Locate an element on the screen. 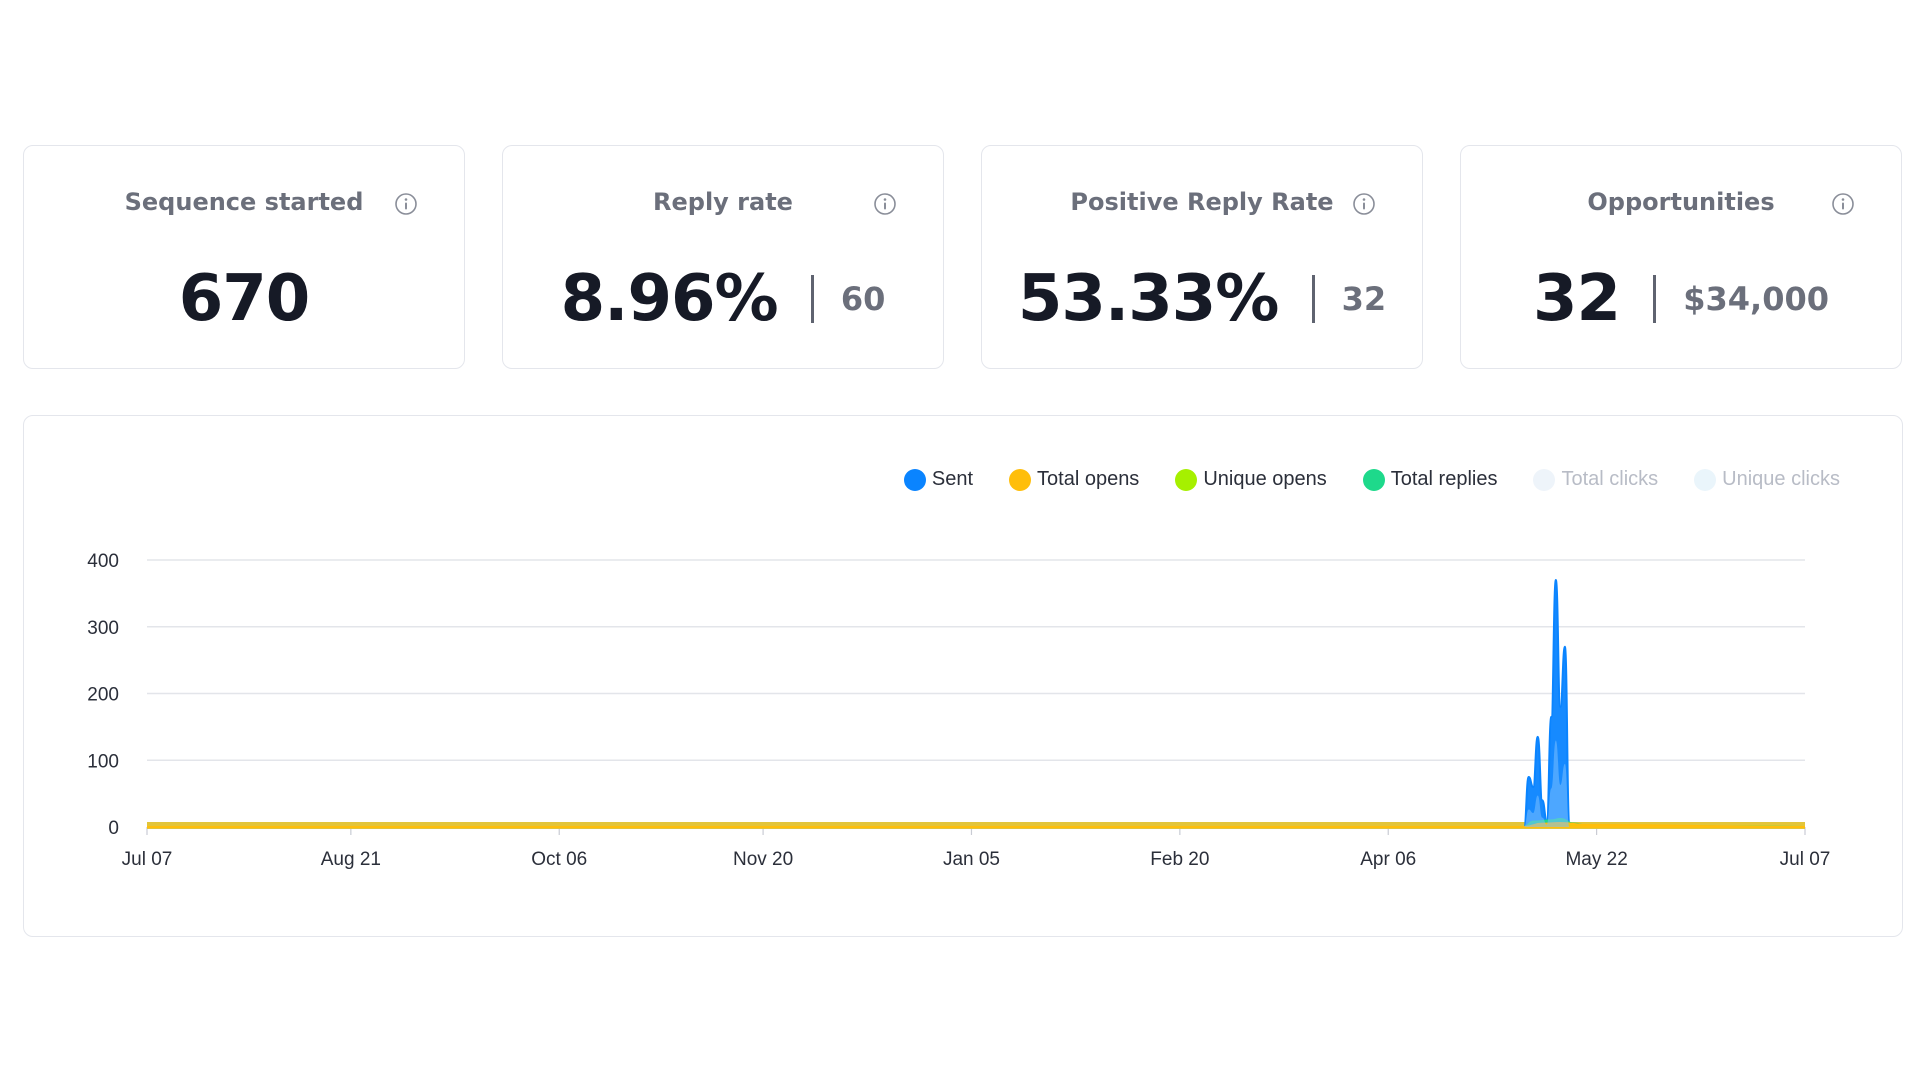  legend-label: Unique clicks is located at coordinates (1781, 479).